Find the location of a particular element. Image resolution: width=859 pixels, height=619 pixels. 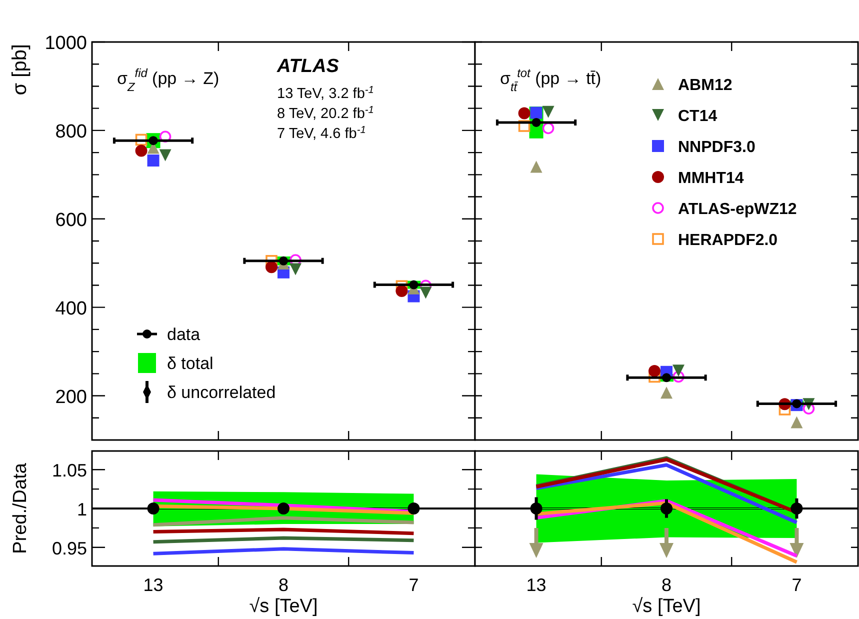

y-tick-label: 0.95 is located at coordinates (69, 548).